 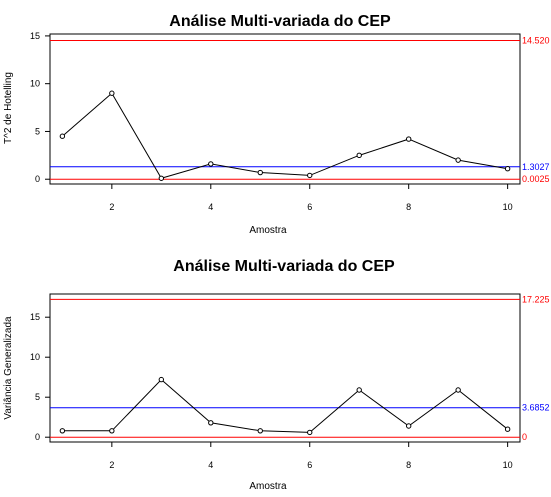 I want to click on control-limit-label: 0.0025, so click(x=536, y=179).